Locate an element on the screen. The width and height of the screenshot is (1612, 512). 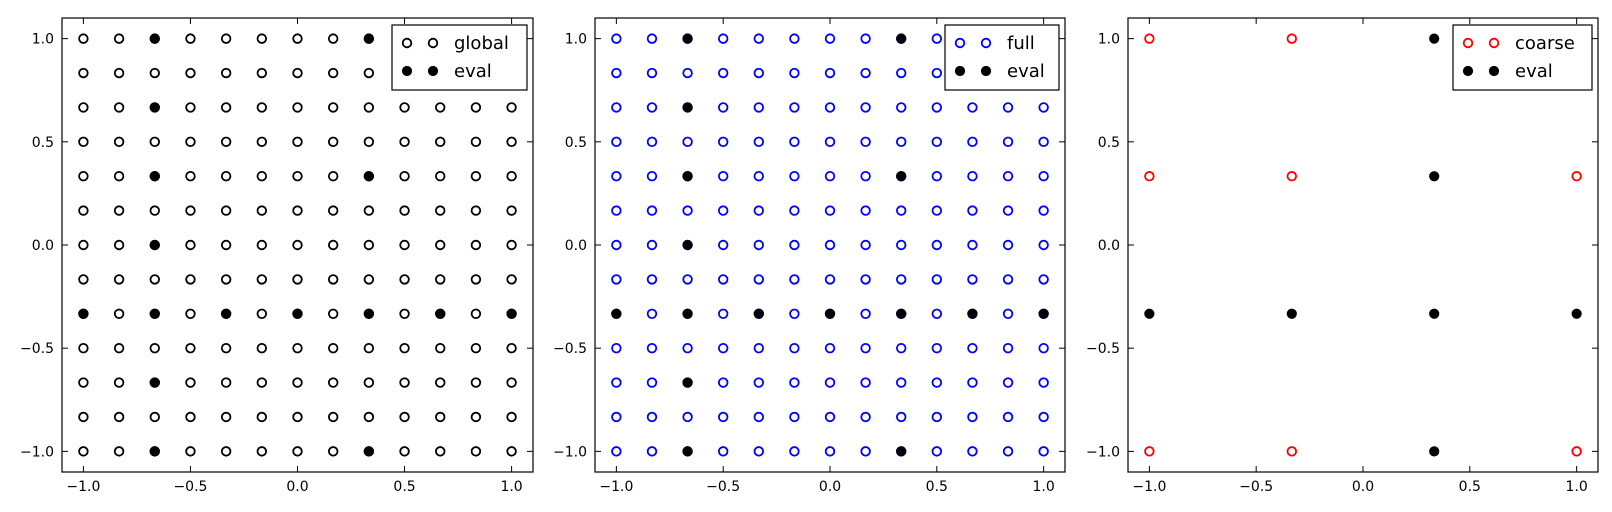
legend-marker-global is located at coordinates (407, 43).